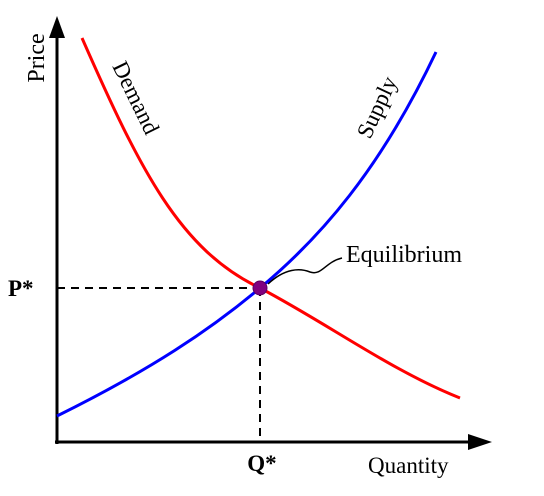 The height and width of the screenshot is (496, 544). I want to click on price-star-label: P*, so click(21, 288).